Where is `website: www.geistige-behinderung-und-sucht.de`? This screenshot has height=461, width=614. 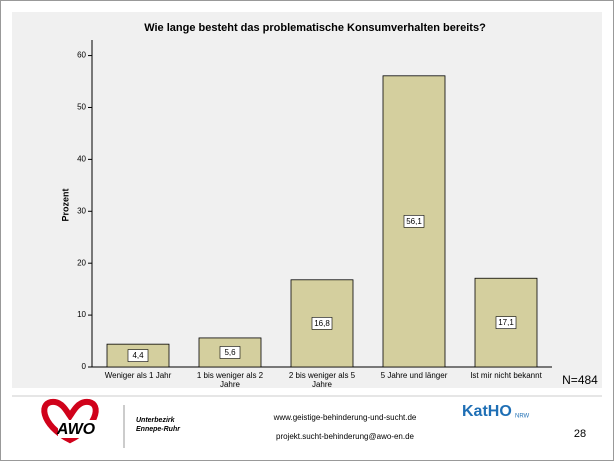
website: www.geistige-behinderung-und-sucht.de is located at coordinates (345, 417).